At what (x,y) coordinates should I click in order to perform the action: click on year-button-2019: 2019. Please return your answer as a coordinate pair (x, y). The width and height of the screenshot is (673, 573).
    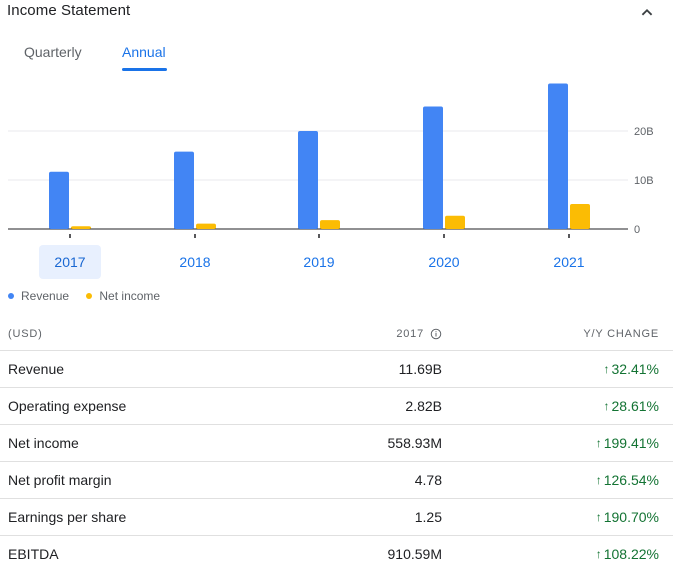
    Looking at the image, I should click on (319, 262).